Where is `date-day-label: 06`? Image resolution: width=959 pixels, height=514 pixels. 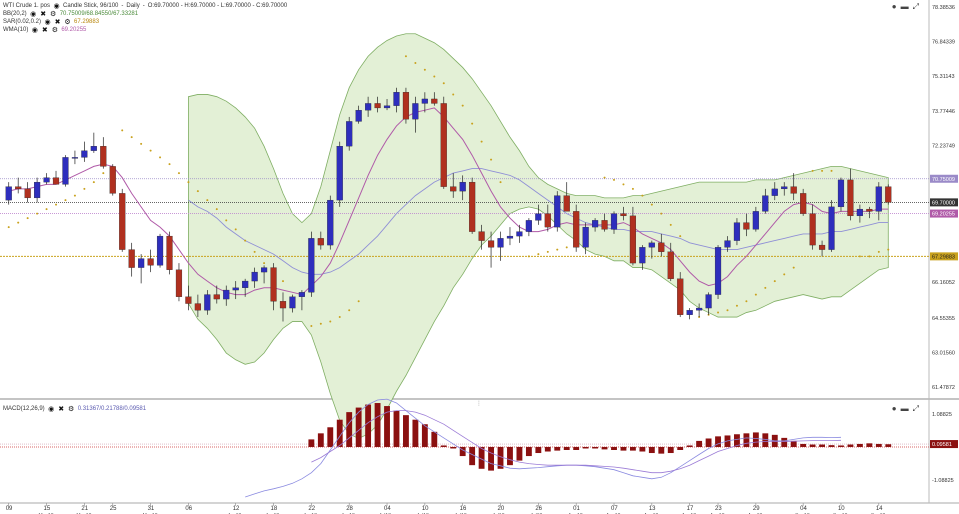
date-day-label: 06 is located at coordinates (188, 509).